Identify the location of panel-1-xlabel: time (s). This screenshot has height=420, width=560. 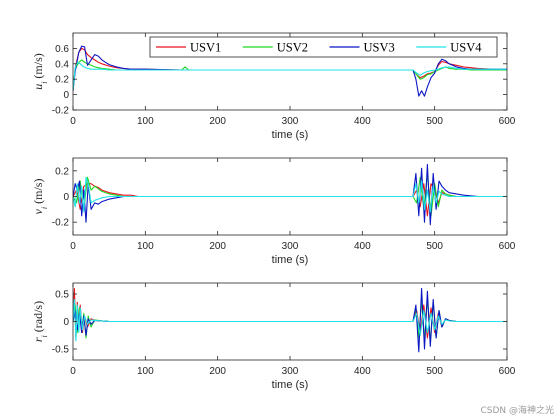
(290, 135).